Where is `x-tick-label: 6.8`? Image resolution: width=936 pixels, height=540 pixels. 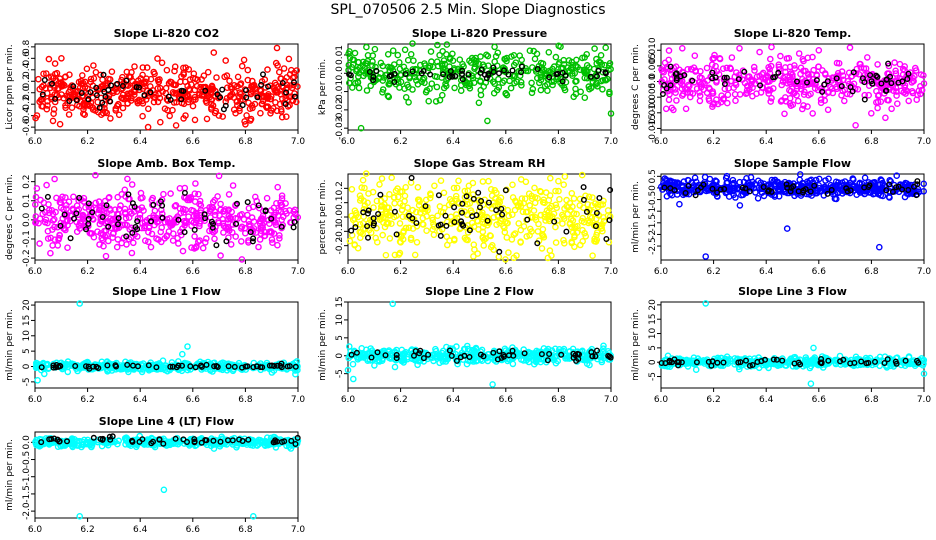 x-tick-label: 6.8 is located at coordinates (245, 142).